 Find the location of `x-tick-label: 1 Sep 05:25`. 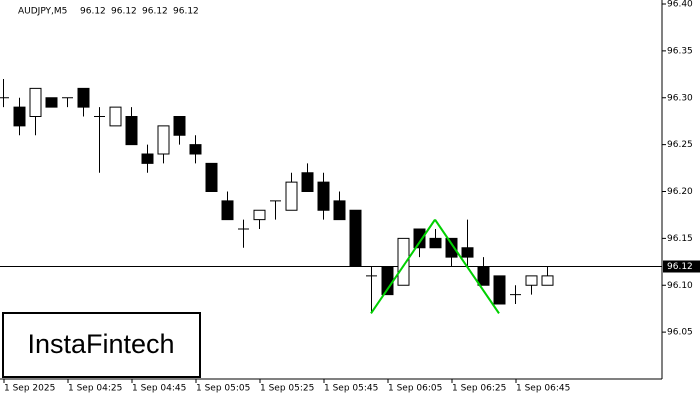

x-tick-label: 1 Sep 05:25 is located at coordinates (287, 389).